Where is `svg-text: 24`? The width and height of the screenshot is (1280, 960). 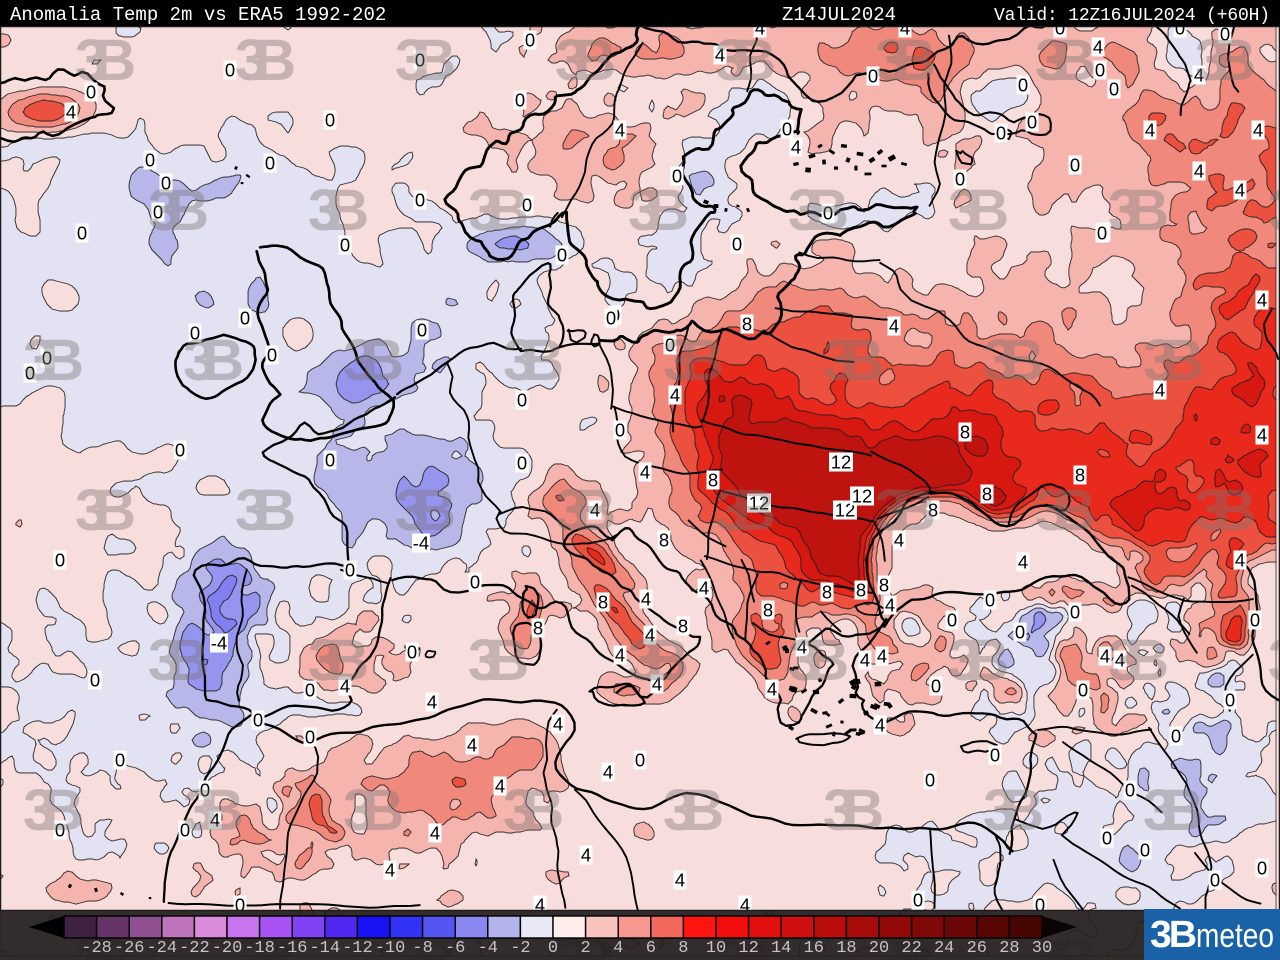 svg-text: 24 is located at coordinates (944, 948).